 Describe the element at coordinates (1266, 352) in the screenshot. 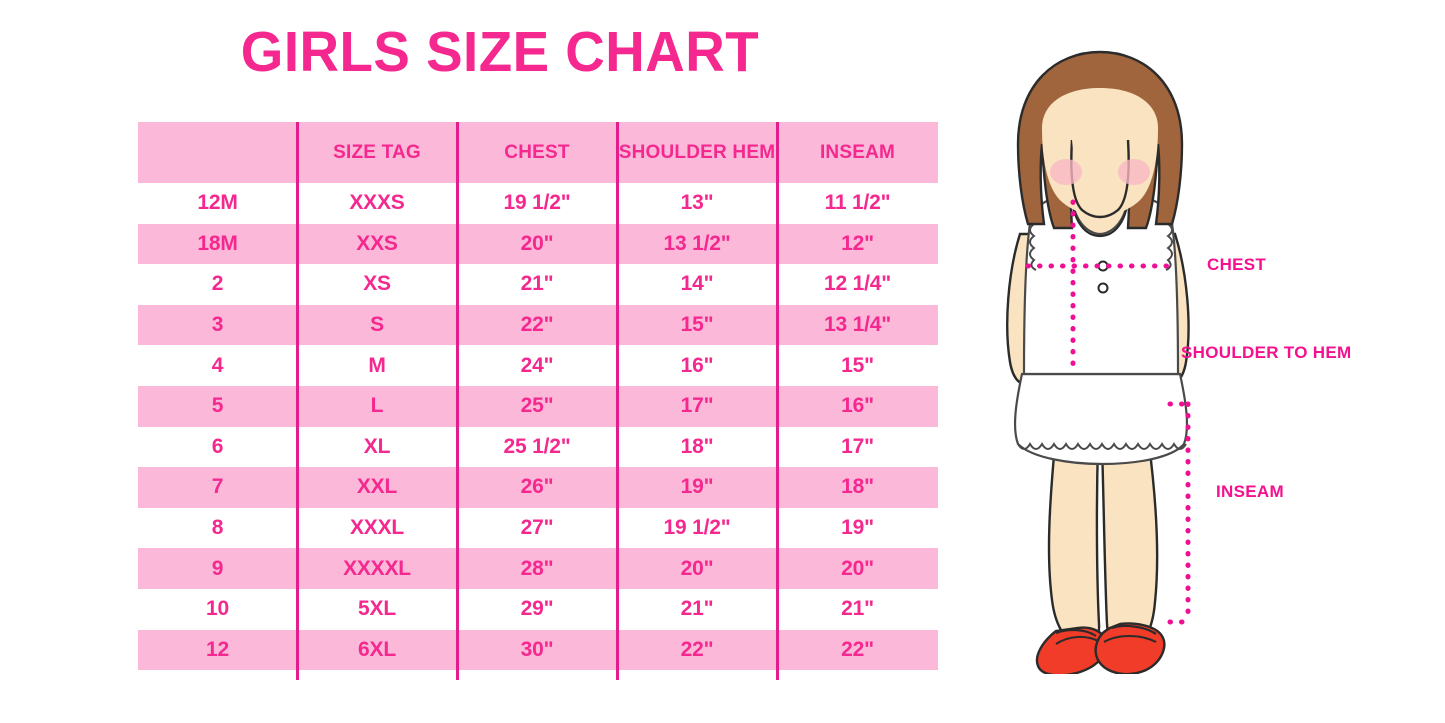

I see `callout-label-shoulder-to-hem: SHOULDER TO HEM` at that location.